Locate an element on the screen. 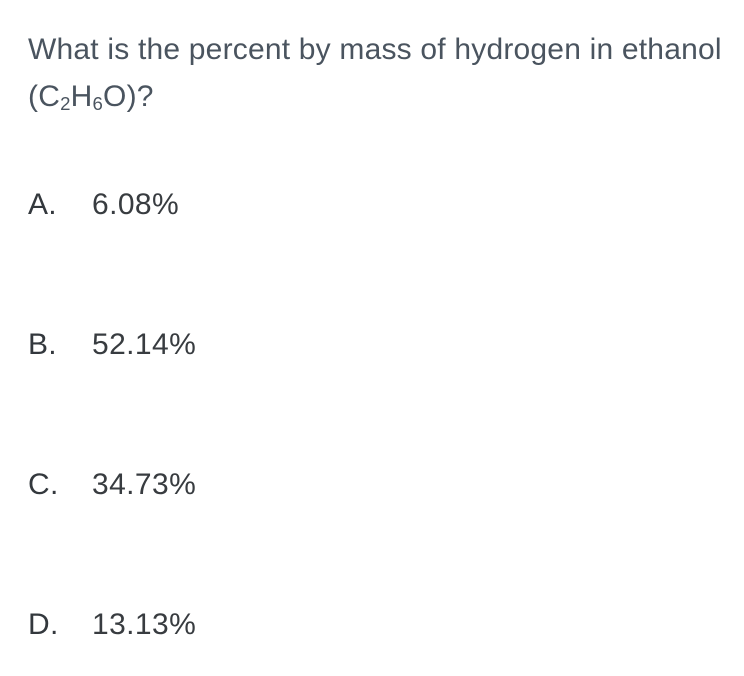 This screenshot has width=744, height=676. answer-option-a: A. 6.08% is located at coordinates (103, 205).